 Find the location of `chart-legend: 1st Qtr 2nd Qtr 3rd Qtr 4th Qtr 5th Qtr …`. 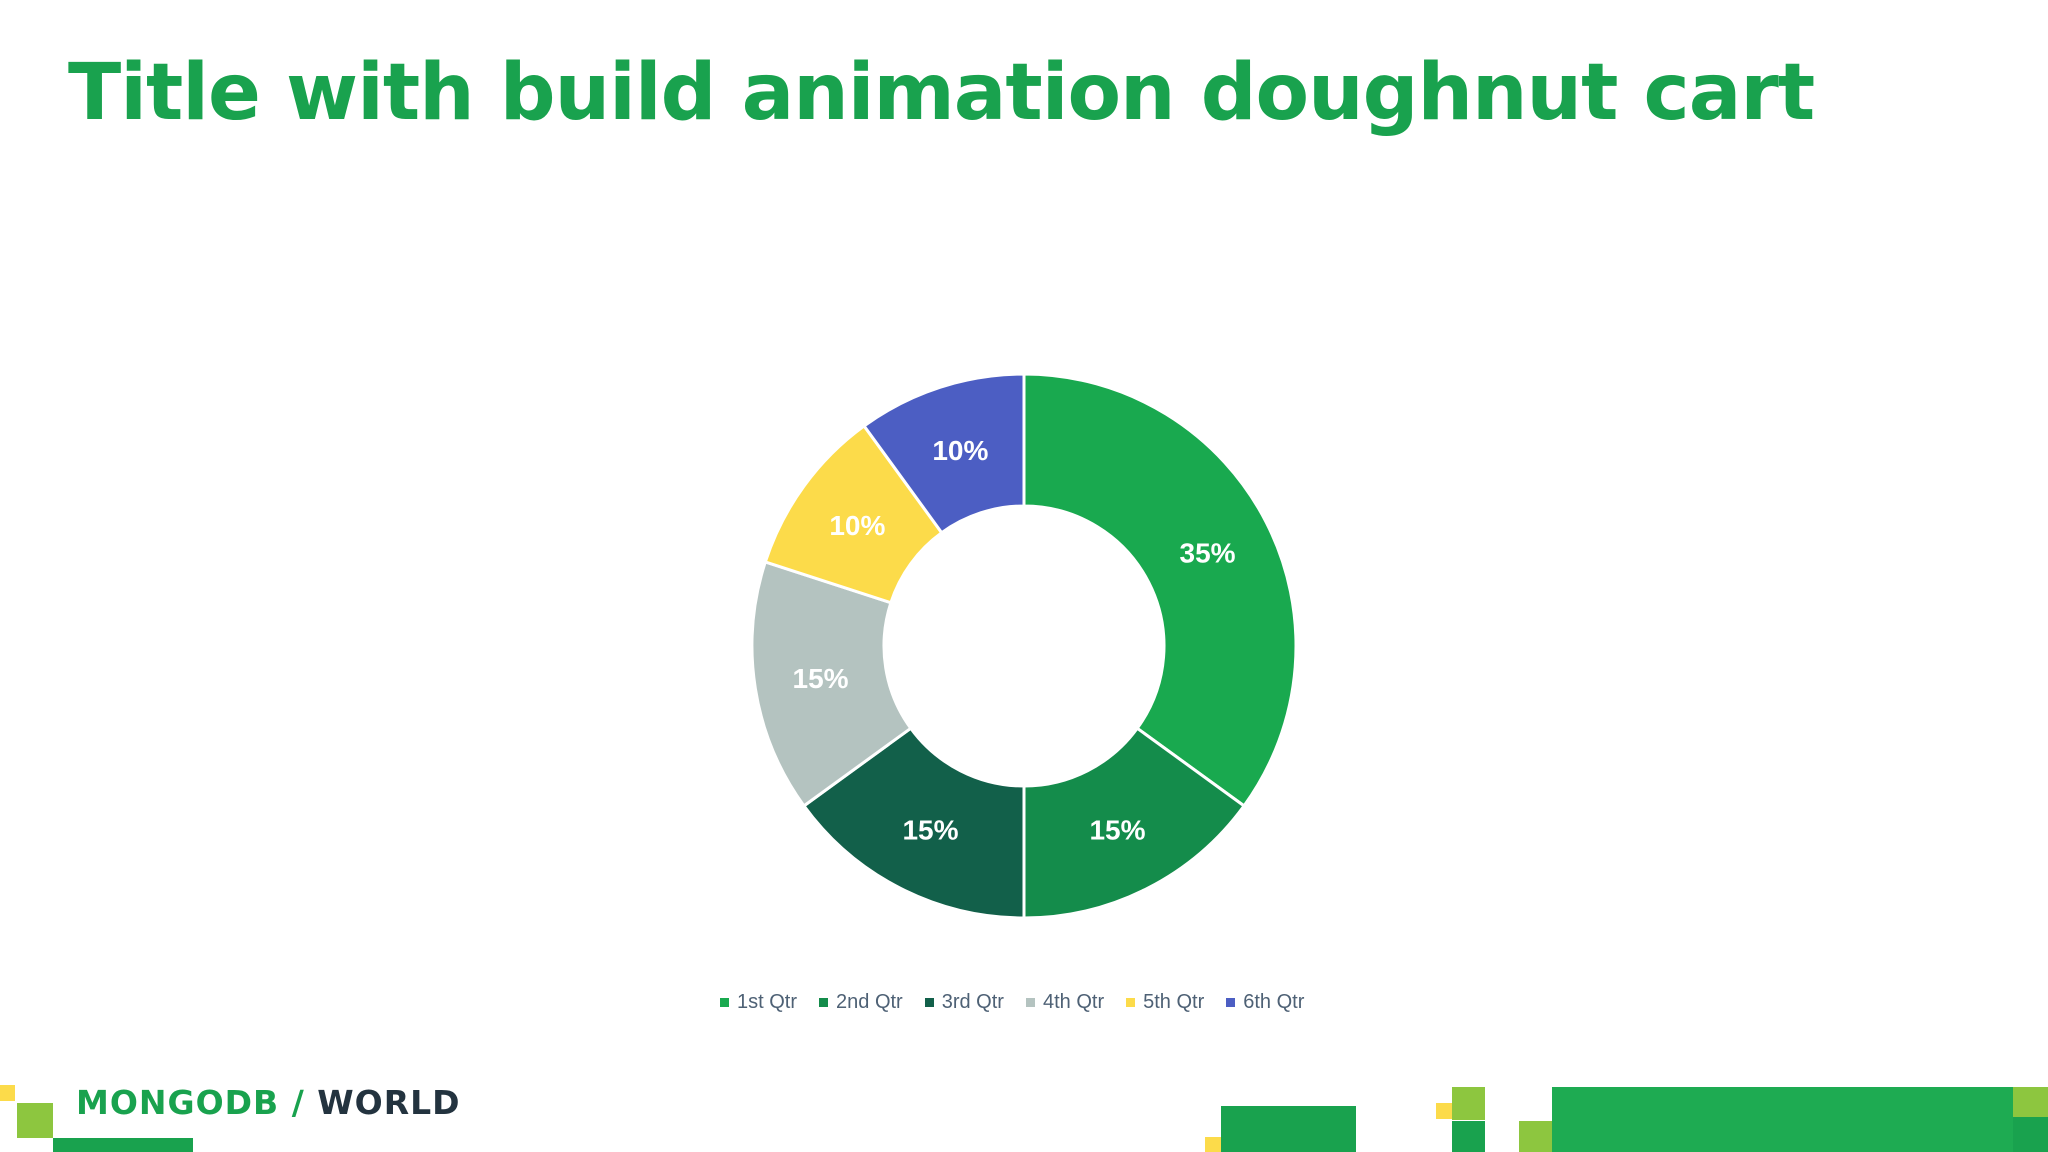

chart-legend: 1st Qtr 2nd Qtr 3rd Qtr 4th Qtr 5th Qtr … is located at coordinates (1012, 1002).